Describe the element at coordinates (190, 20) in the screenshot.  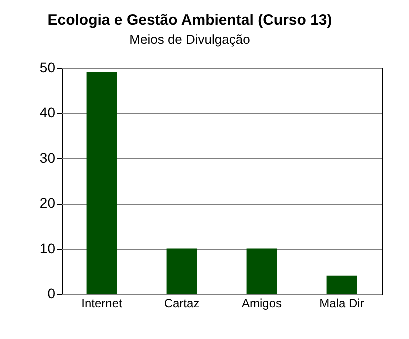
I see `chart-title: Ecologia e Gestão Ambiental (Curso 13)` at that location.